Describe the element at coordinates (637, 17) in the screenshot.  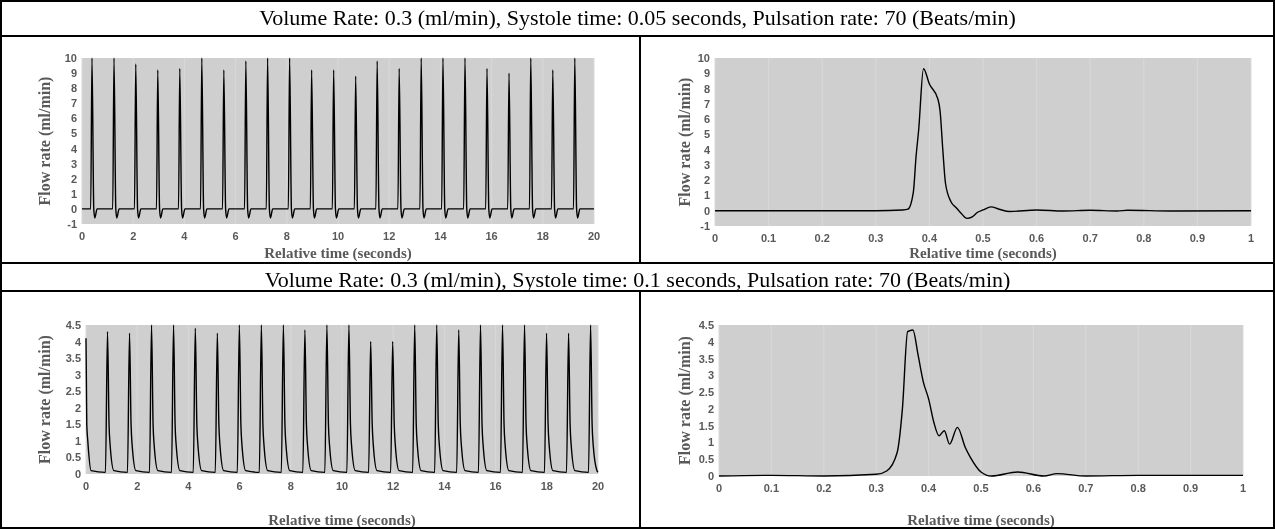
I see `chart-title: Volume Rate: 0.3 (ml/min), Systole time: 0.05 seconds, Pulsation rate: 70 (Beats/min)` at that location.